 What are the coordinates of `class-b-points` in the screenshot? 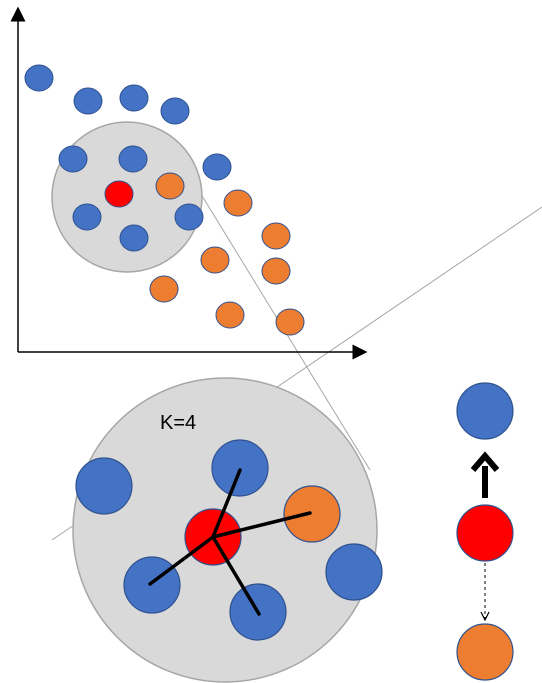 It's located at (227, 254).